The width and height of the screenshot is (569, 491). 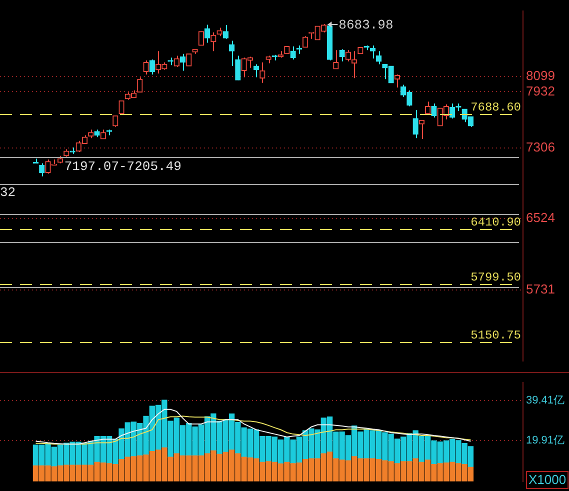 What do you see at coordinates (547, 480) in the screenshot?
I see `text: X1000` at bounding box center [547, 480].